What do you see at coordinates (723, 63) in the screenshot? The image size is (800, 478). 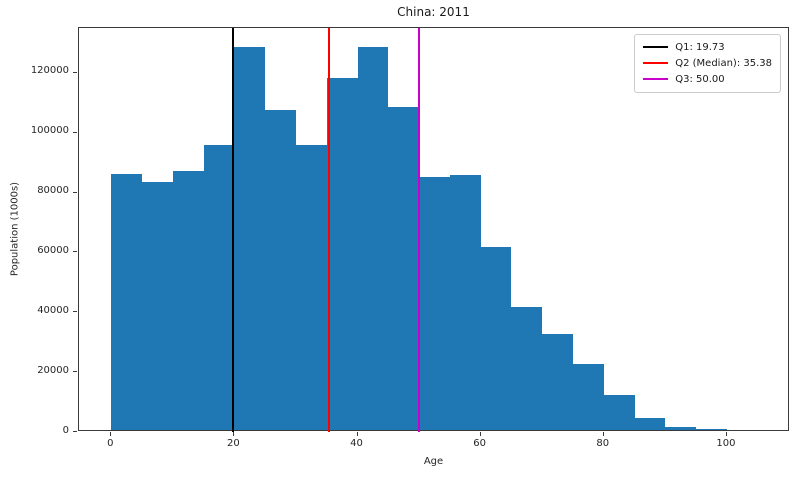 I see `legend-entry-label: Q2 (Median): 35.38` at bounding box center [723, 63].